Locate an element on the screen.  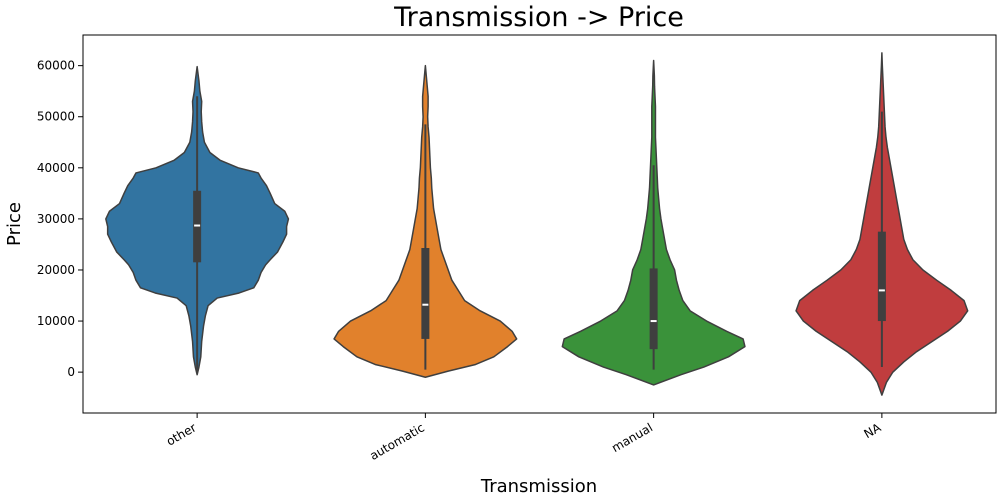
x-tick-label: other is located at coordinates (181, 434).